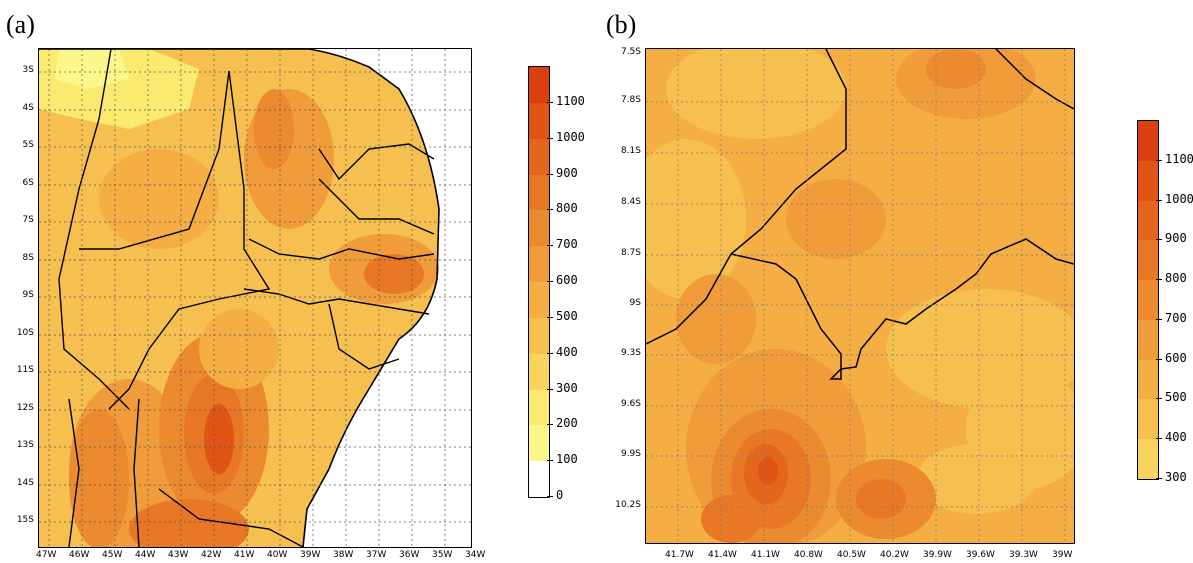 This screenshot has width=1193, height=563. What do you see at coordinates (679, 555) in the screenshot?
I see `lon-tick-label: 41.7W` at bounding box center [679, 555].